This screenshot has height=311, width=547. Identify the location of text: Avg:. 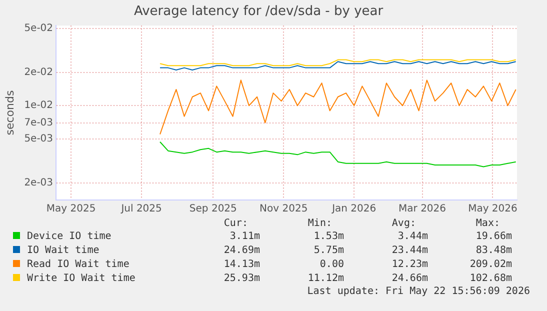
(403, 224).